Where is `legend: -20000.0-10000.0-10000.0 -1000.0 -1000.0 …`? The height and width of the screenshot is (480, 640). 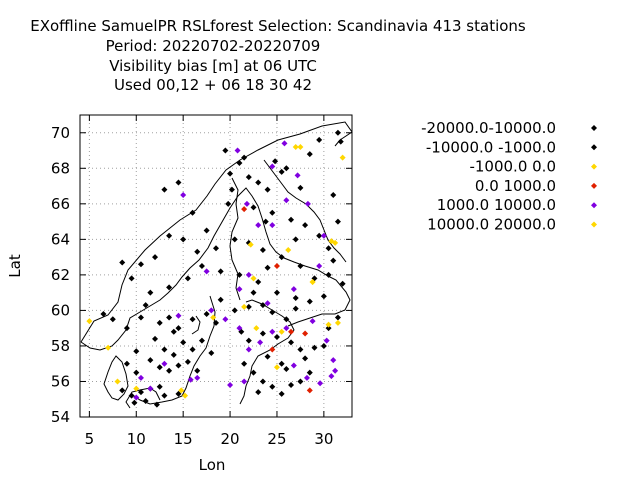 legend: -20000.0-10000.0-10000.0 -1000.0 -1000.0 … is located at coordinates (509, 176).